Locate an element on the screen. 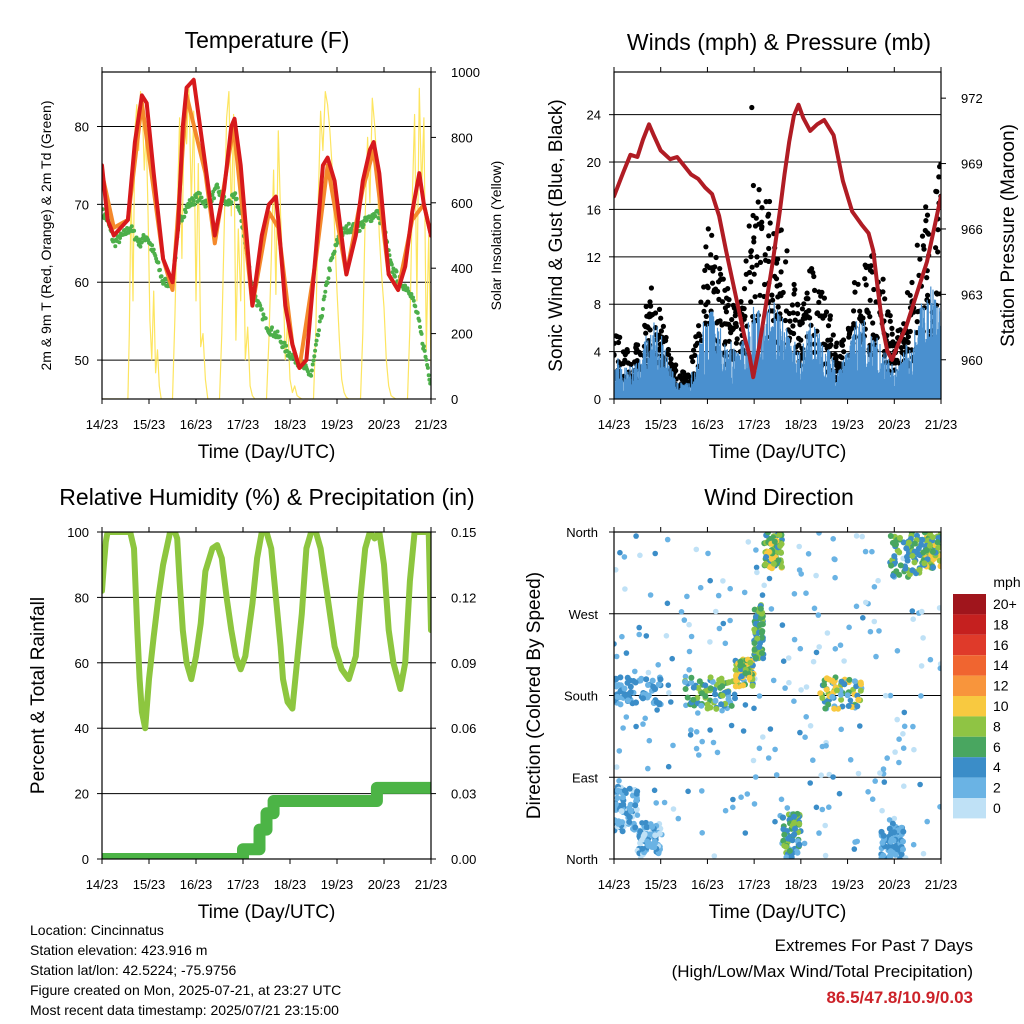 This screenshot has width=1024, height=1024. direction-xtick-label: 16/23 is located at coordinates (707, 884).